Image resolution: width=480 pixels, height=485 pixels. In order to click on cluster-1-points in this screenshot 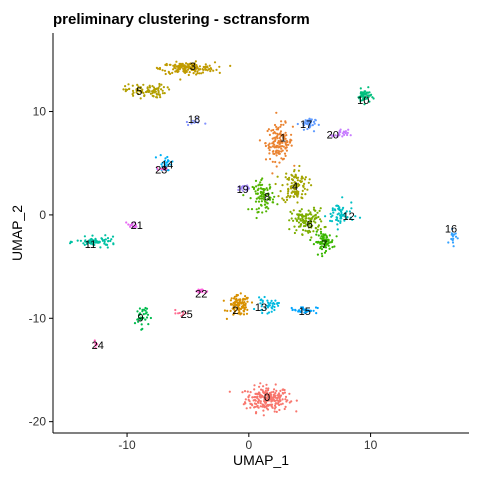, I will do `click(277, 143)`.